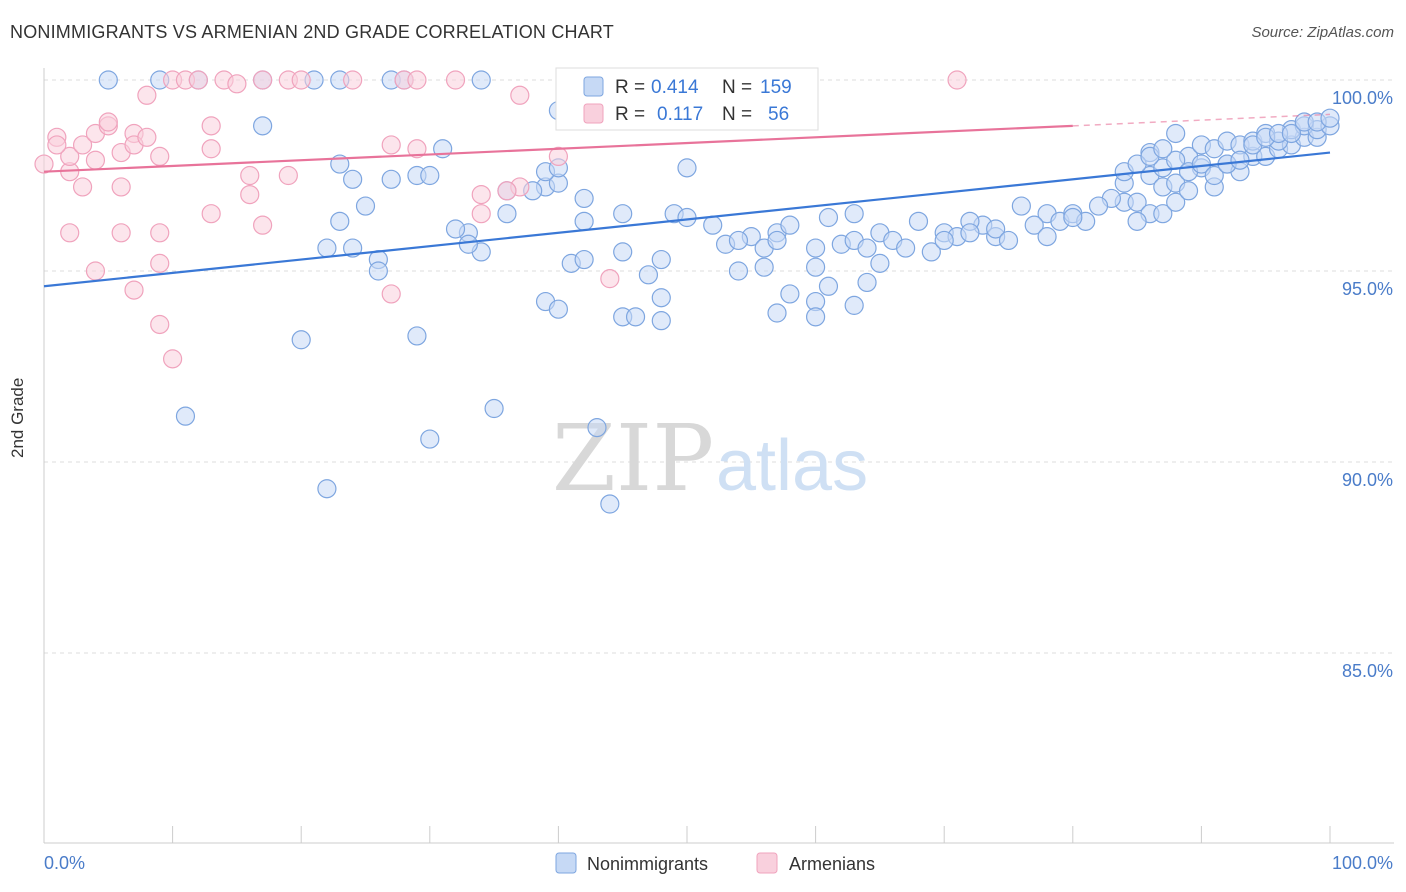  What do you see at coordinates (778, 114) in the screenshot?
I see `legend-n-value-2: 56` at bounding box center [778, 114].